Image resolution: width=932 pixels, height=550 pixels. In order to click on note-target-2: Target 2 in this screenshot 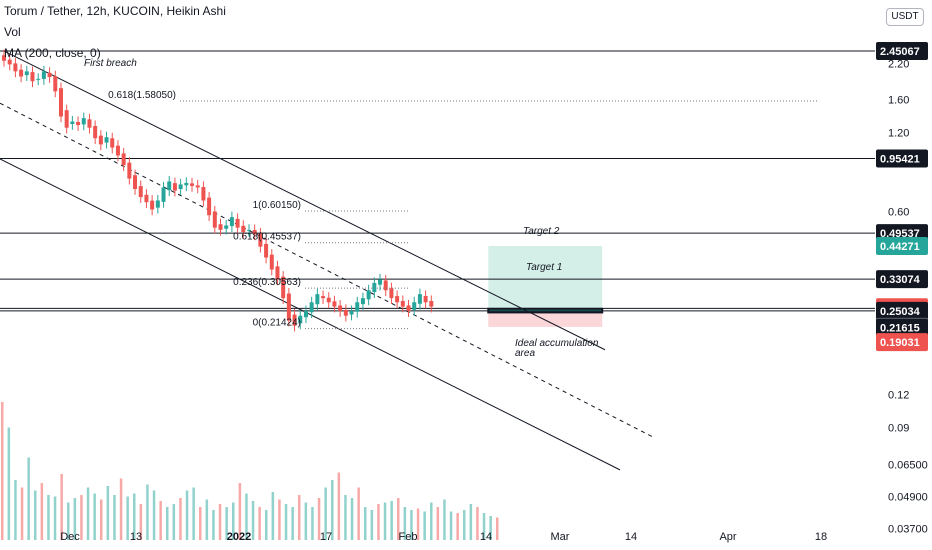, I will do `click(541, 231)`.